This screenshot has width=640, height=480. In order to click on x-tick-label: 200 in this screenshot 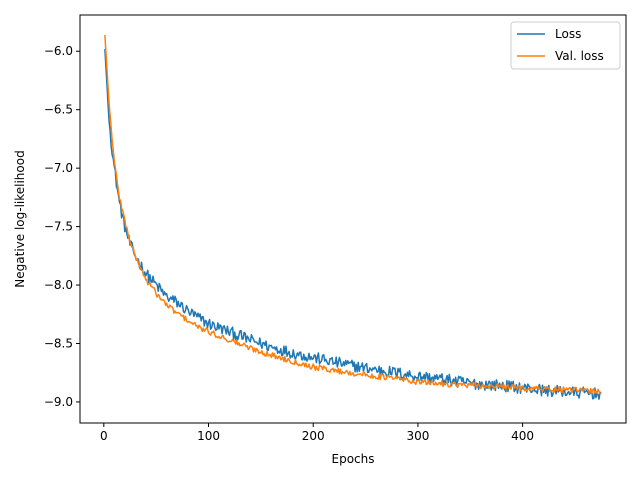, I will do `click(313, 436)`.